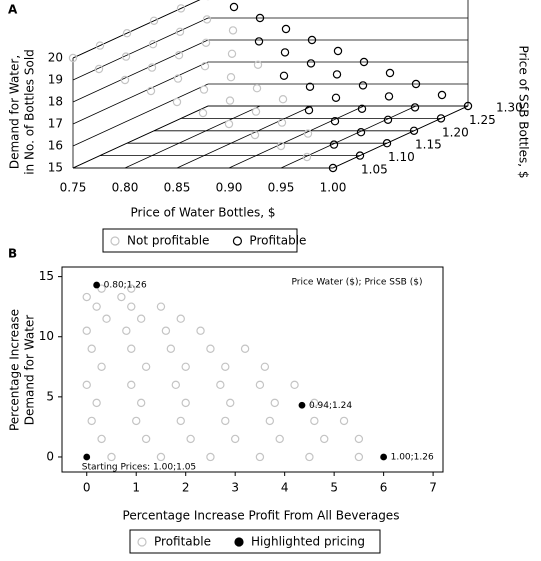 This screenshot has width=541, height=561. What do you see at coordinates (73, 188) in the screenshot?
I see `x-tick-label: 0.75` at bounding box center [73, 188].